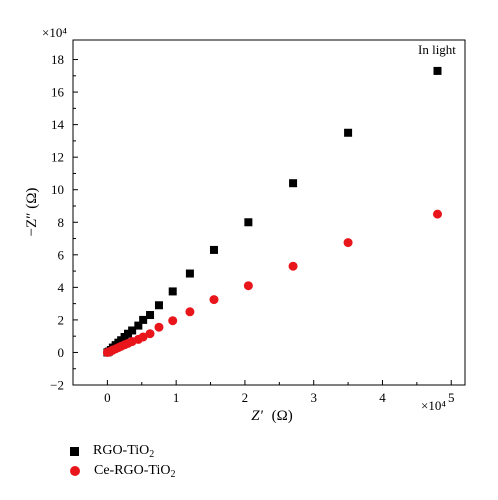 This screenshot has width=498, height=500. What do you see at coordinates (135, 471) in the screenshot?
I see `legend-label-ce-rgo-tio2: Ce-RGO-TiO2` at bounding box center [135, 471].